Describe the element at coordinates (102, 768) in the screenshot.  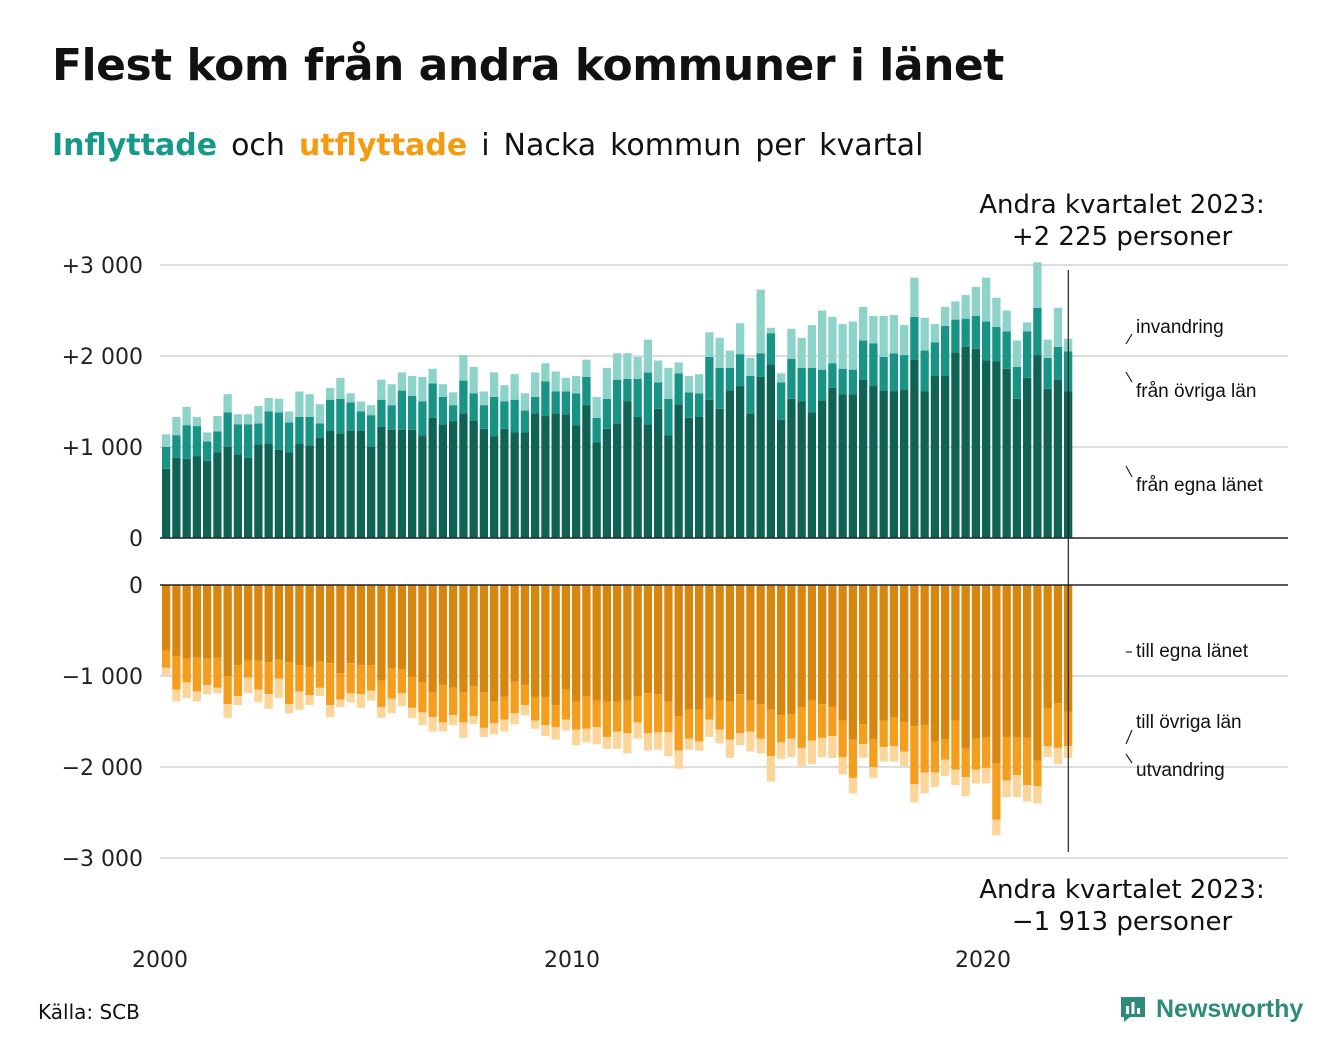
I see `y-tick-label-bottom: −2 000` at that location.